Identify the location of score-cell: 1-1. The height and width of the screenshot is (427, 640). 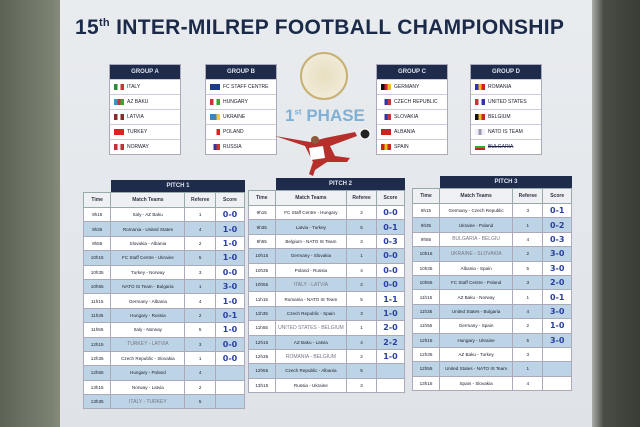
(390, 299).